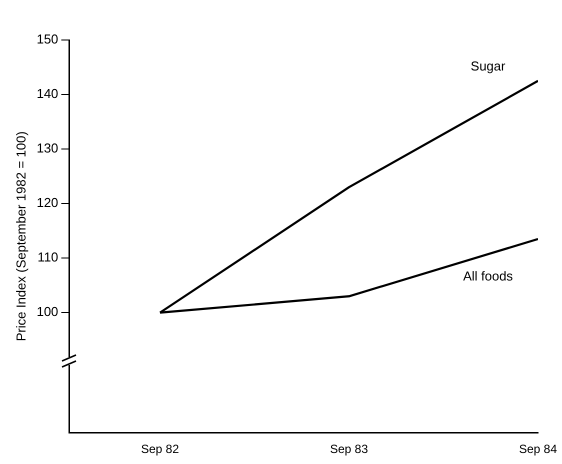 Image resolution: width=562 pixels, height=464 pixels. I want to click on x-tick-label: Sep 82, so click(160, 449).